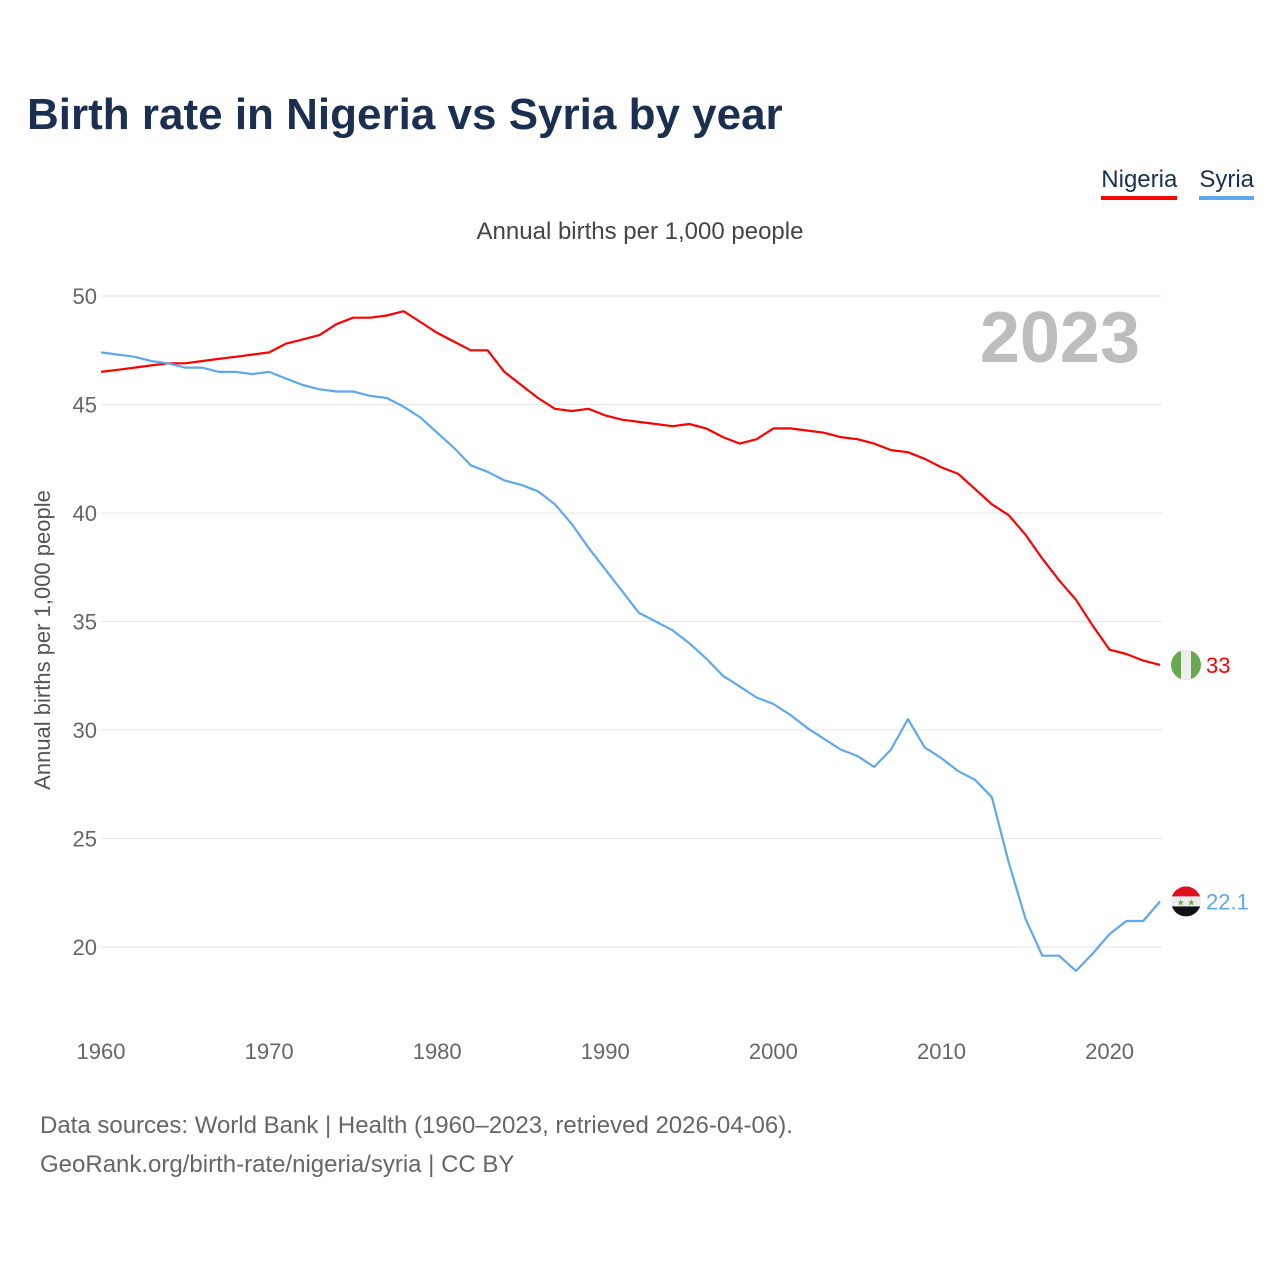 The height and width of the screenshot is (1280, 1280). What do you see at coordinates (269, 1051) in the screenshot?
I see `x-tick-label: 1970` at bounding box center [269, 1051].